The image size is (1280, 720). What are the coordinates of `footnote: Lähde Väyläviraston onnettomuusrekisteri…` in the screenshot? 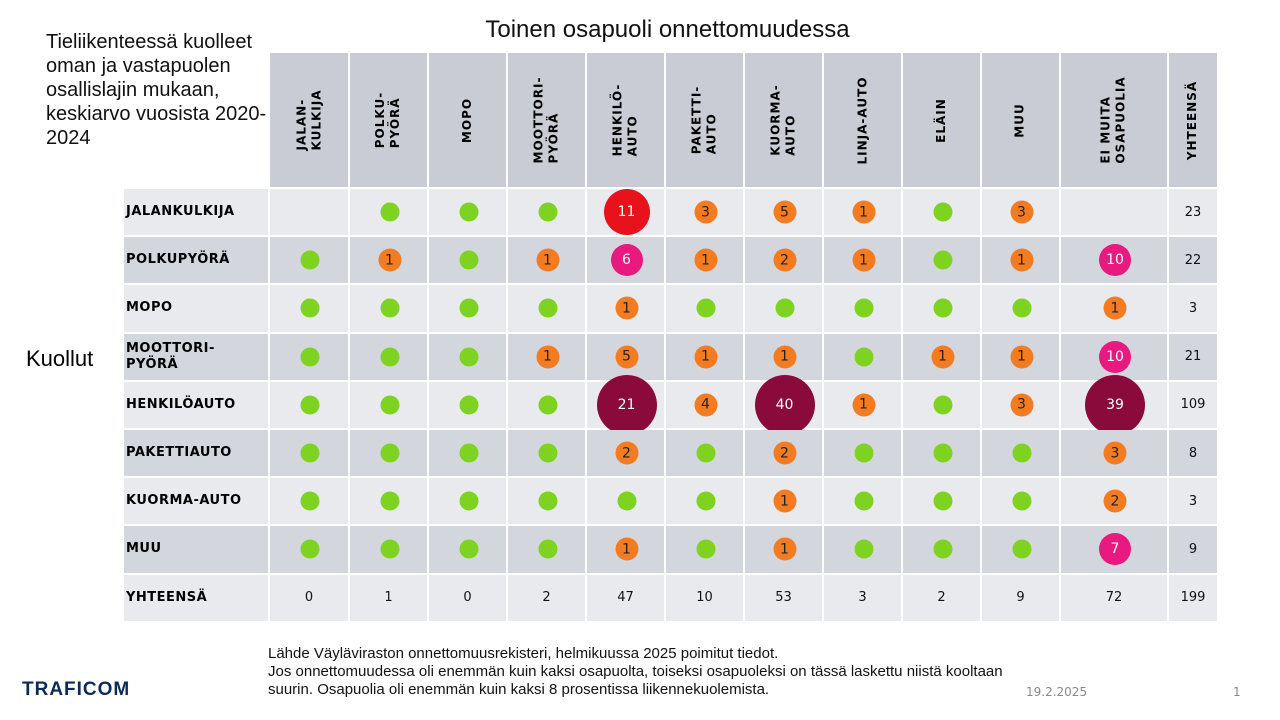 It's located at (635, 671).